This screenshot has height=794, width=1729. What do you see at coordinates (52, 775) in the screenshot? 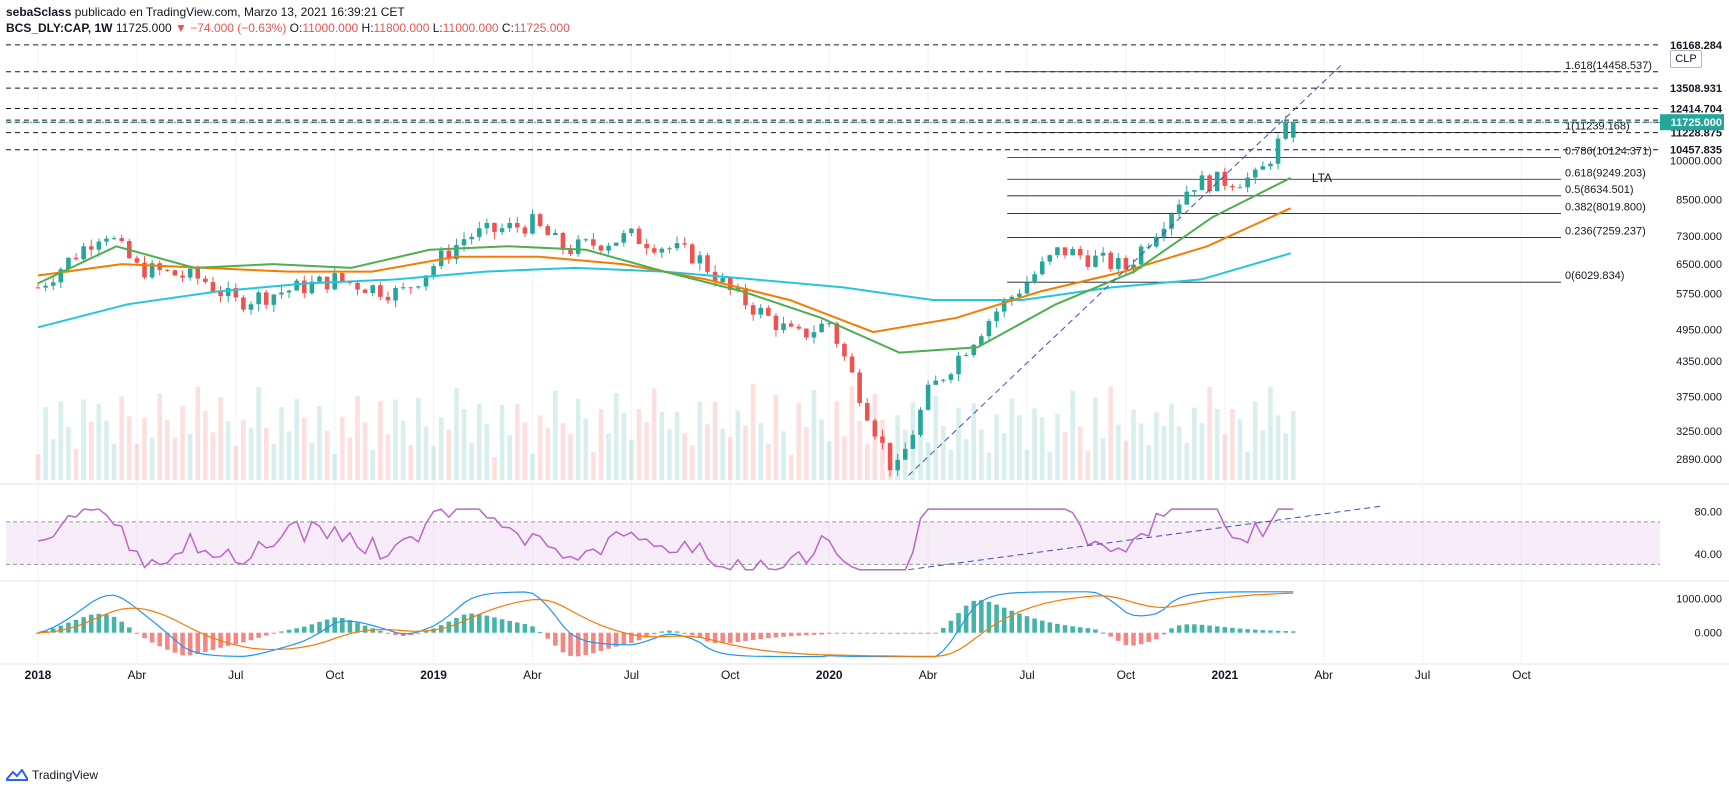
I see `footer-brand: TradingView` at bounding box center [52, 775].